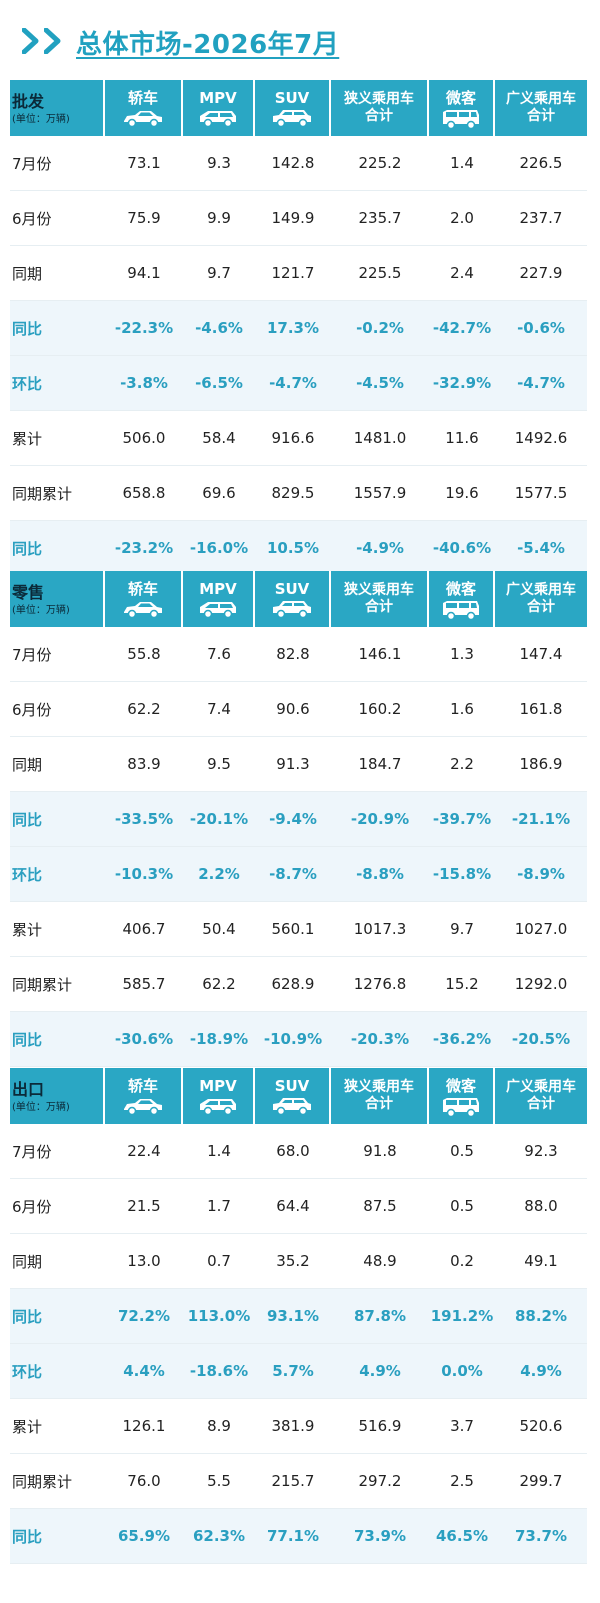 The height and width of the screenshot is (1603, 600). What do you see at coordinates (541, 819) in the screenshot?
I see `table-cell: -21.1%` at bounding box center [541, 819].